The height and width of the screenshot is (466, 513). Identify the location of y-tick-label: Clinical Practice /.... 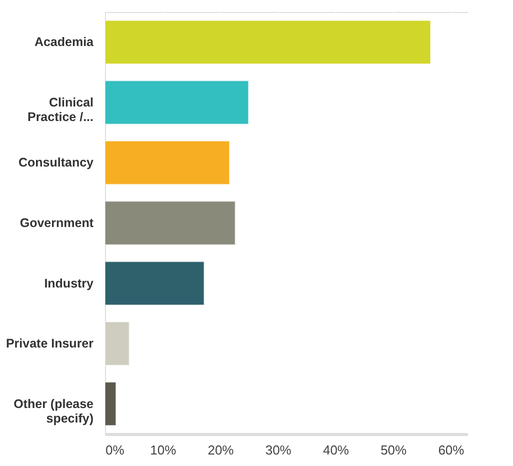
(60, 109).